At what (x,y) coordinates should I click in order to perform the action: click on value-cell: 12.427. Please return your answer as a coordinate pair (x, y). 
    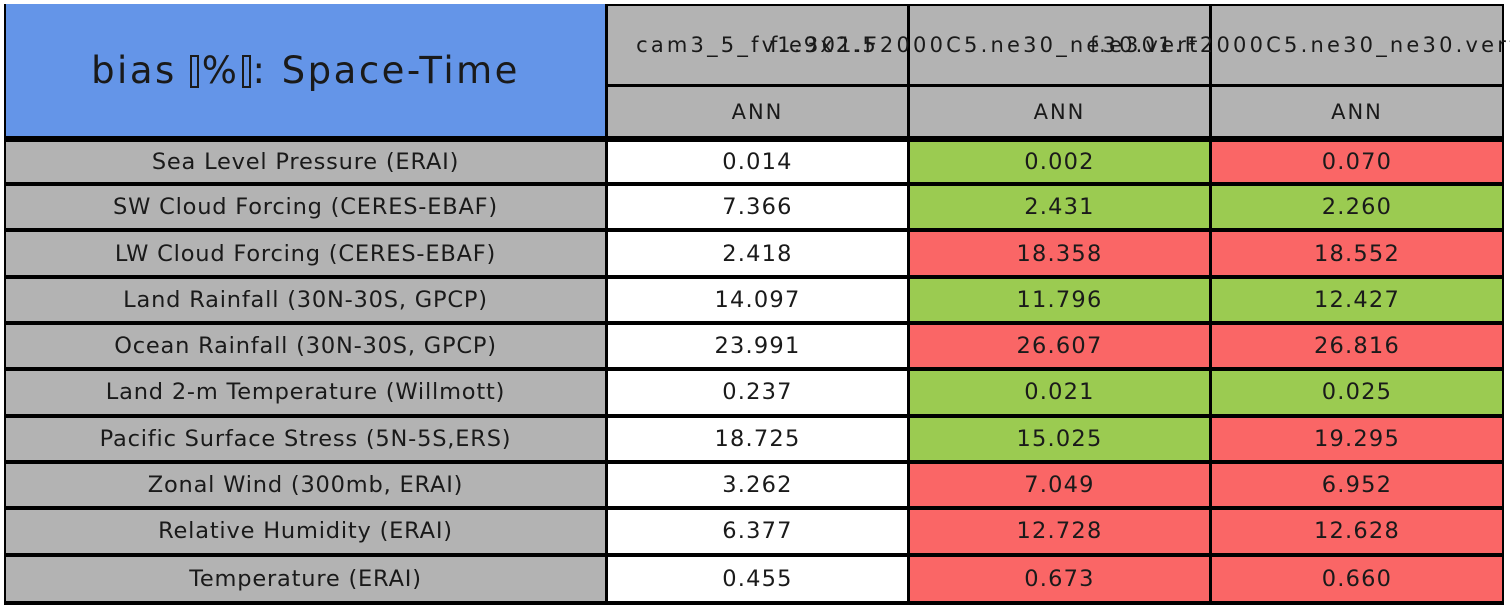
    Looking at the image, I should click on (1356, 298).